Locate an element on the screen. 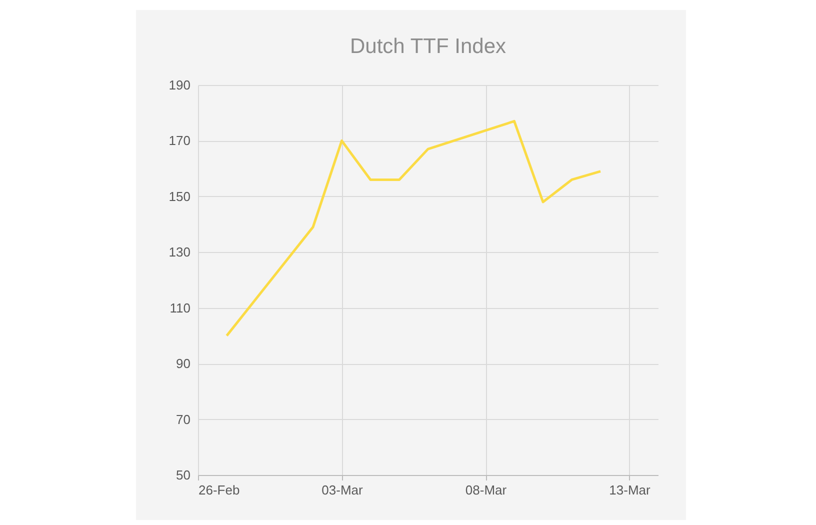 The image size is (816, 525). y-tick-label: 170 is located at coordinates (179, 140).